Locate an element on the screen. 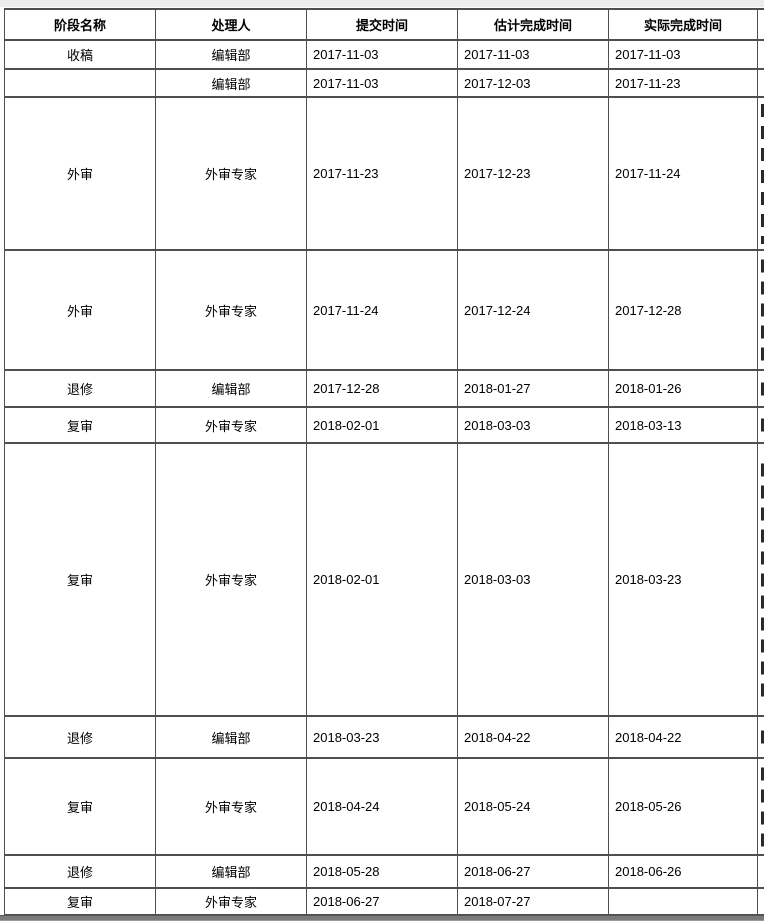 The image size is (764, 924). estimated-cell: 2017-12-03 is located at coordinates (533, 83).